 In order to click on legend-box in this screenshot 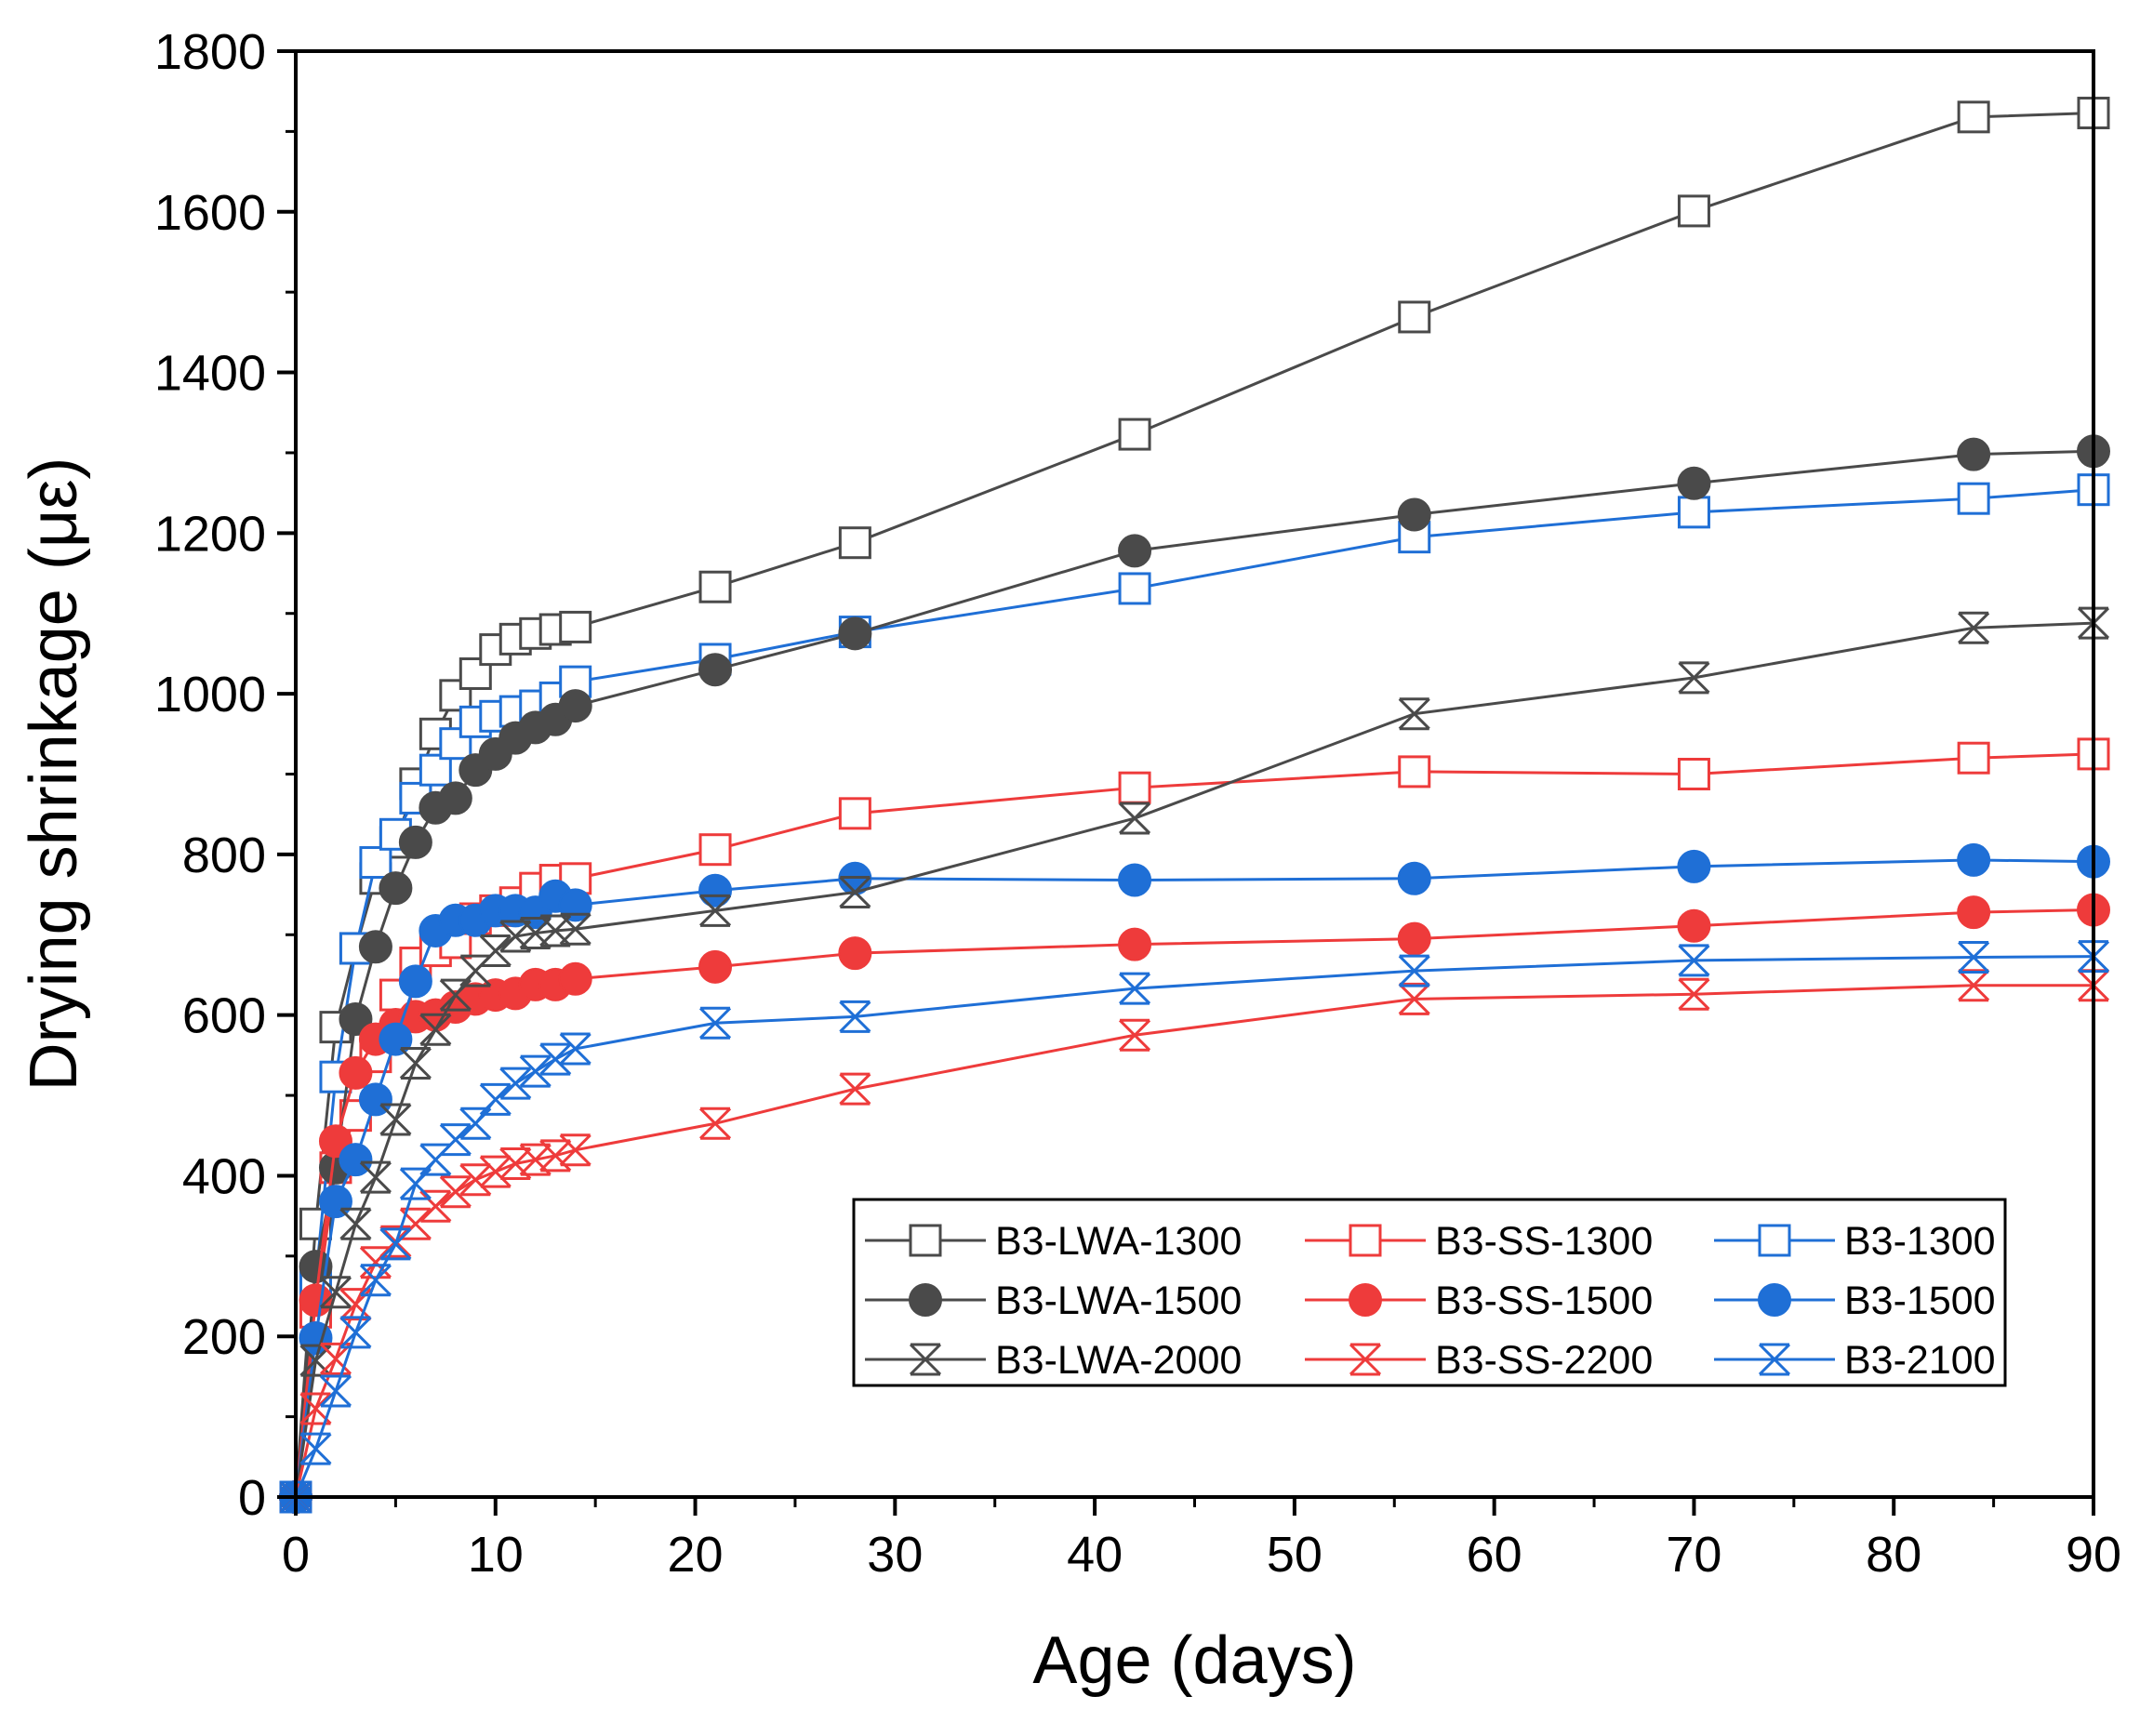, I will do `click(1429, 1292)`.